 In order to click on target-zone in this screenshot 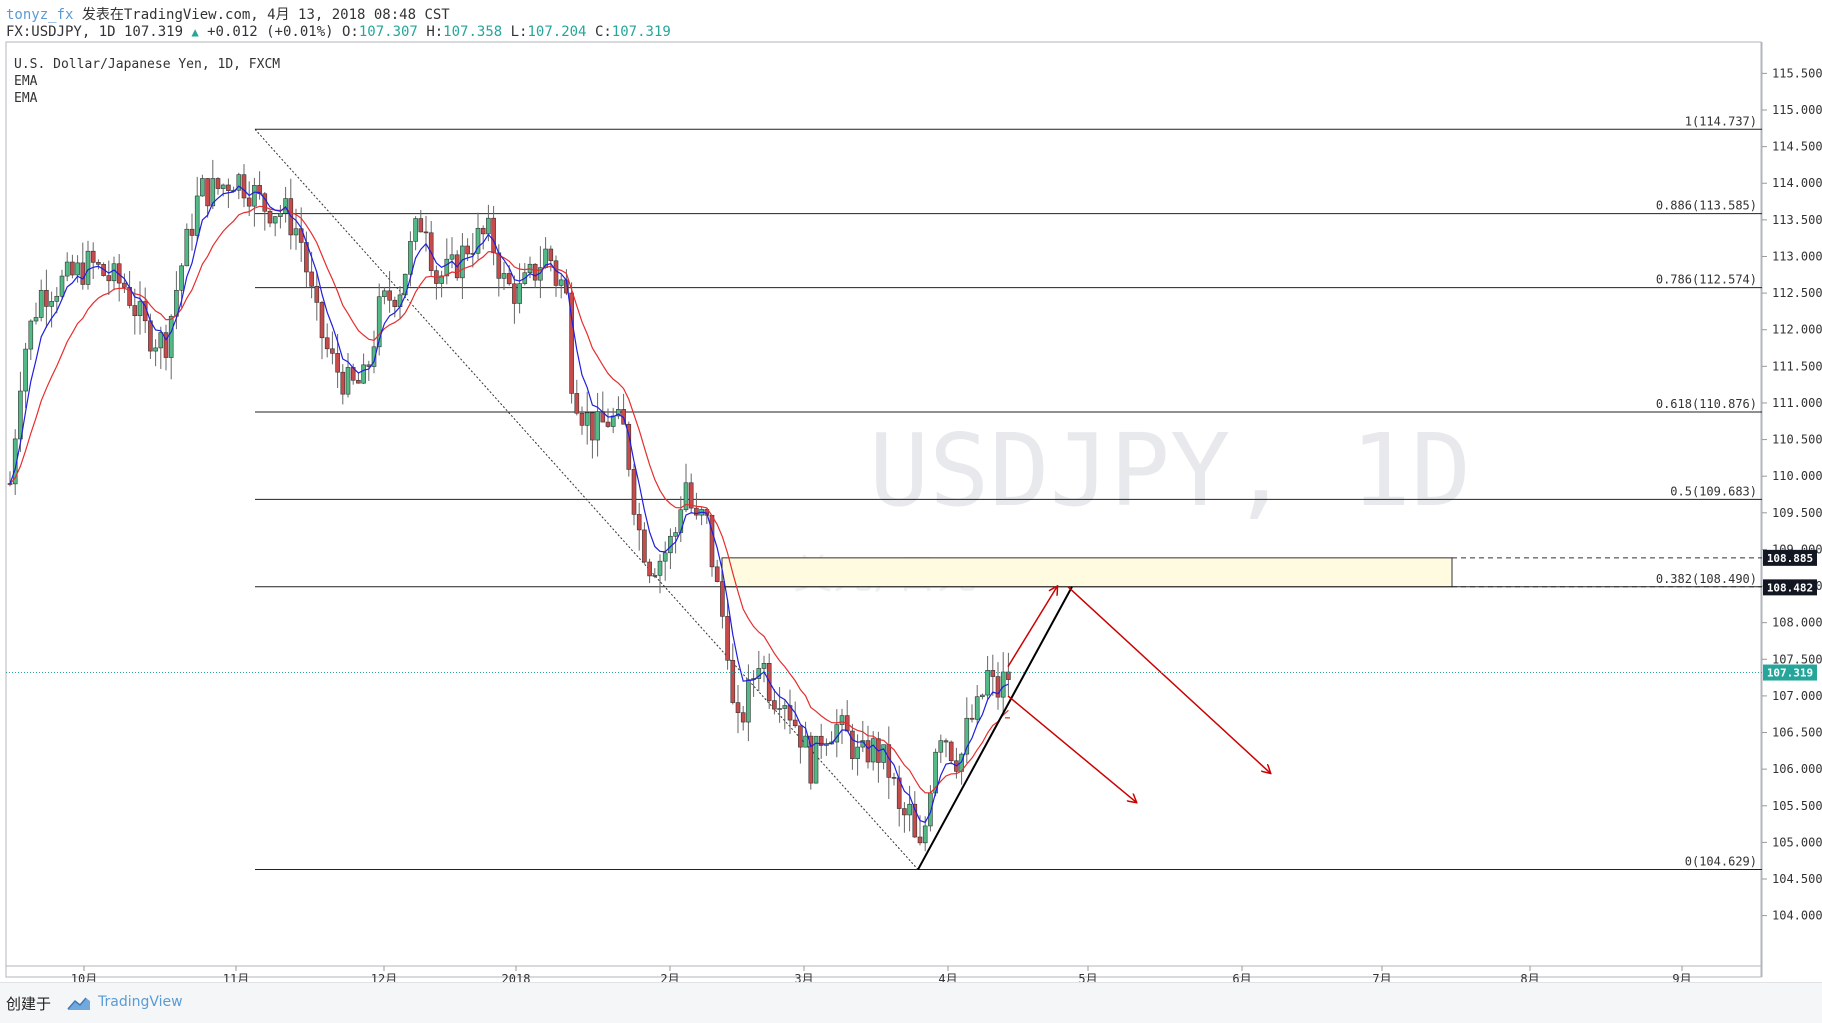, I will do `click(1241, 572)`.